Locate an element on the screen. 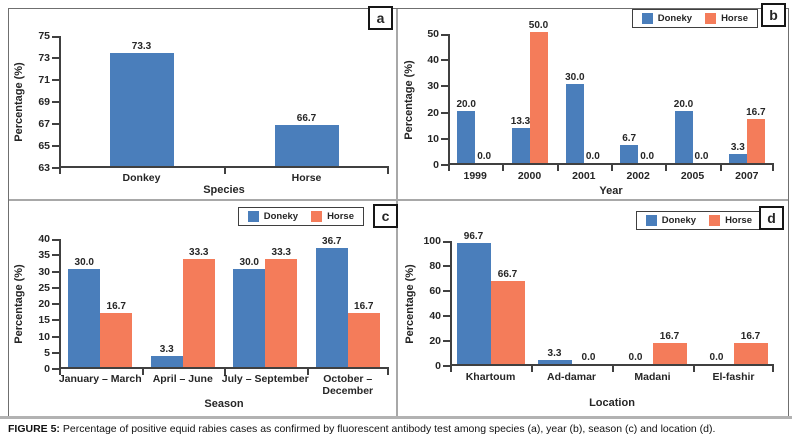 The image size is (792, 448). bar-khartoum-horse is located at coordinates (507, 322).